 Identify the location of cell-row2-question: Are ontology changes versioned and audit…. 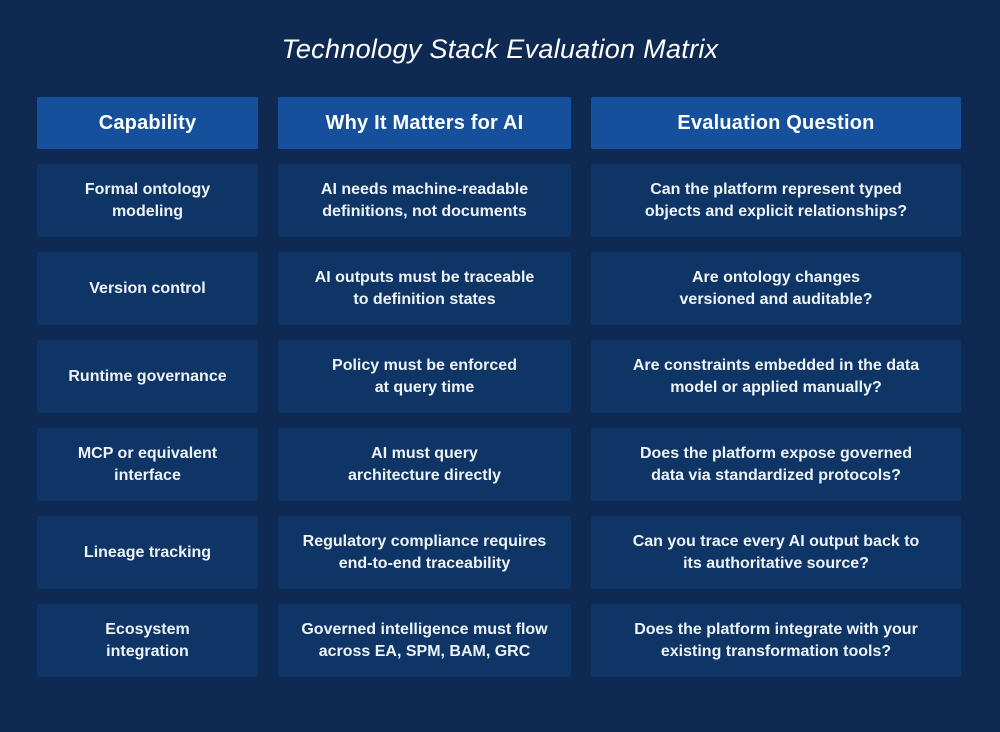
(776, 288).